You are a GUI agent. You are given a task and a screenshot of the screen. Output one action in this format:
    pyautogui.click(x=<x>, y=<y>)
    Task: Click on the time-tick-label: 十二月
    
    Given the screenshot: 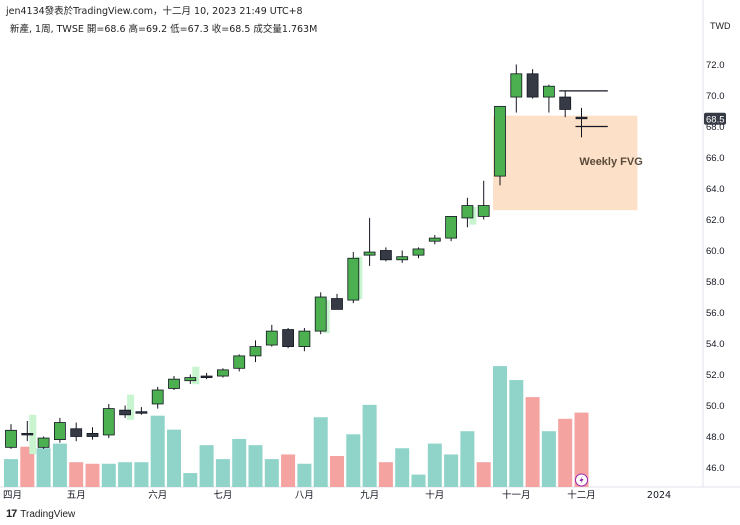 What is the action you would take?
    pyautogui.click(x=581, y=495)
    